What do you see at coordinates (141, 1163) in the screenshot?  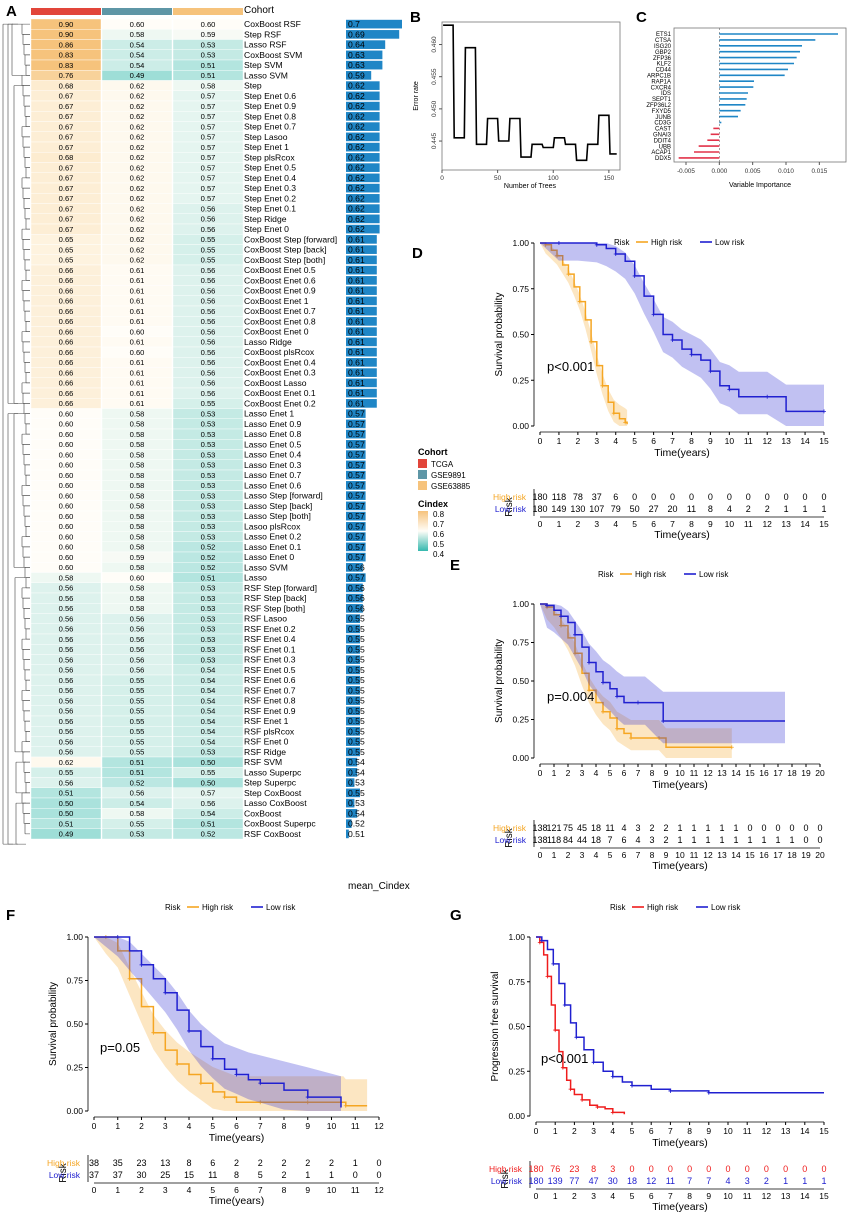 I see `risk-count-high: 23` at bounding box center [141, 1163].